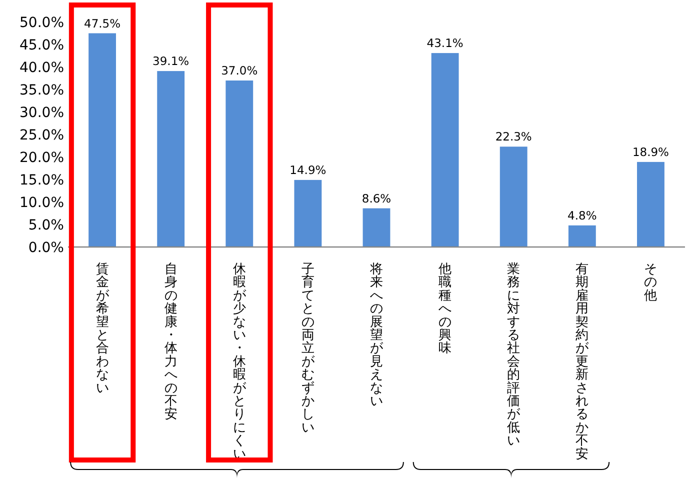 Image resolution: width=700 pixels, height=484 pixels. What do you see at coordinates (42, 158) in the screenshot?
I see `y-tick-label: 20.0%` at bounding box center [42, 158].